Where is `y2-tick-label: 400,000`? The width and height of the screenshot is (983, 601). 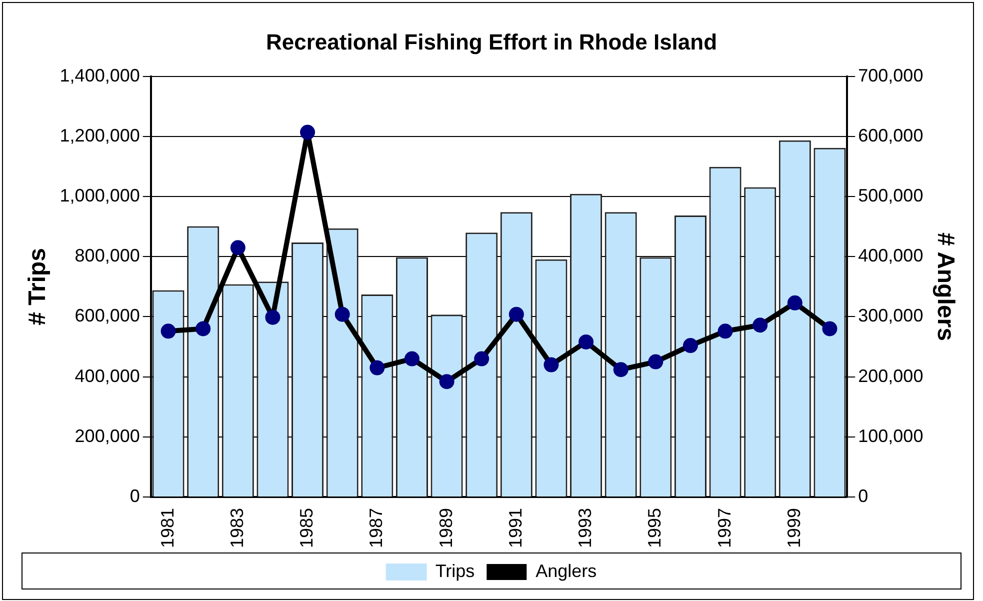 y2-tick-label: 400,000 is located at coordinates (891, 256).